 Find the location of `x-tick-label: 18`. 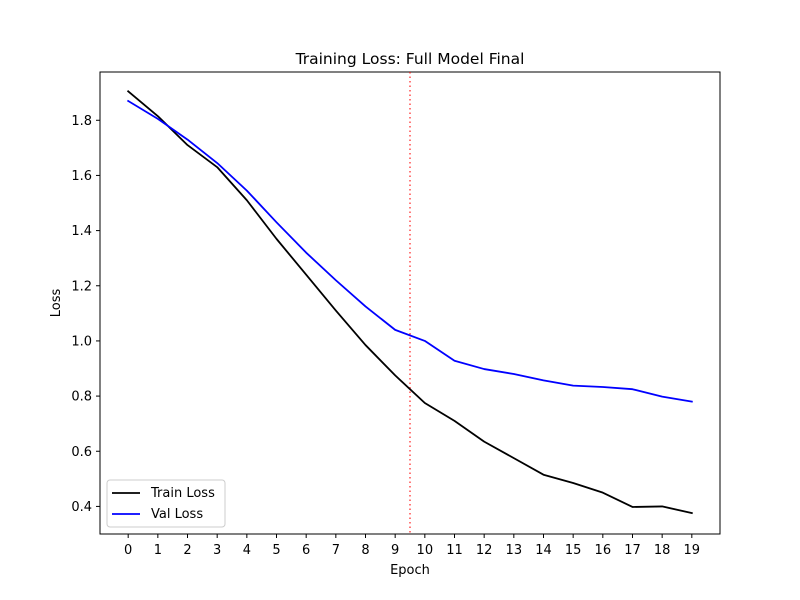

x-tick-label: 18 is located at coordinates (662, 550).